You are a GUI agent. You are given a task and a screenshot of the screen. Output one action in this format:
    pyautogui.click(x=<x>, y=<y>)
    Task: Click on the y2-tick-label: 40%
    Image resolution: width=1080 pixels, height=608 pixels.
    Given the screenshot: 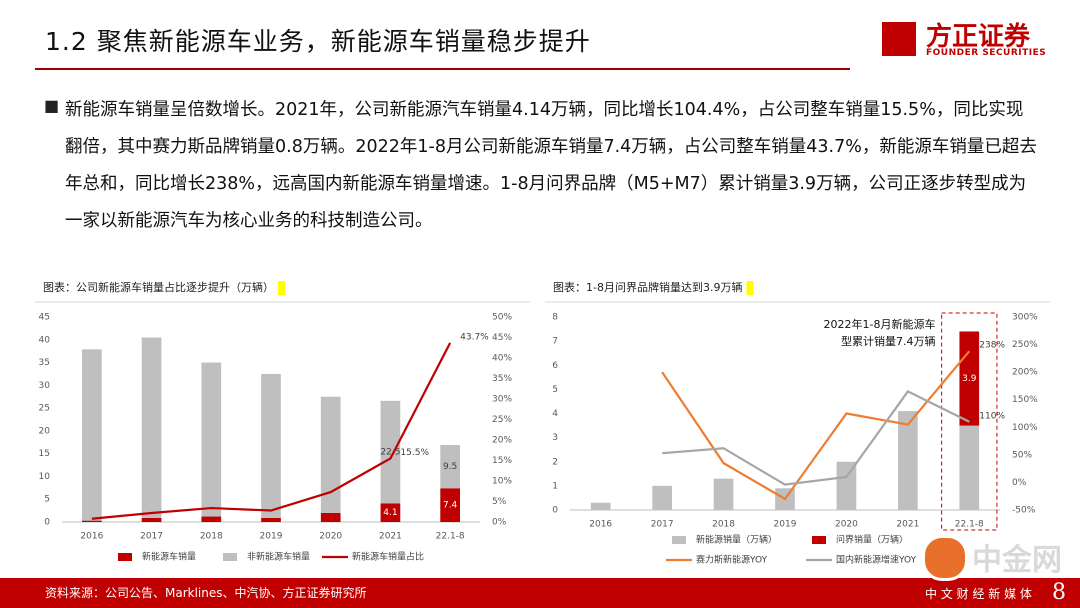 What is the action you would take?
    pyautogui.click(x=502, y=359)
    